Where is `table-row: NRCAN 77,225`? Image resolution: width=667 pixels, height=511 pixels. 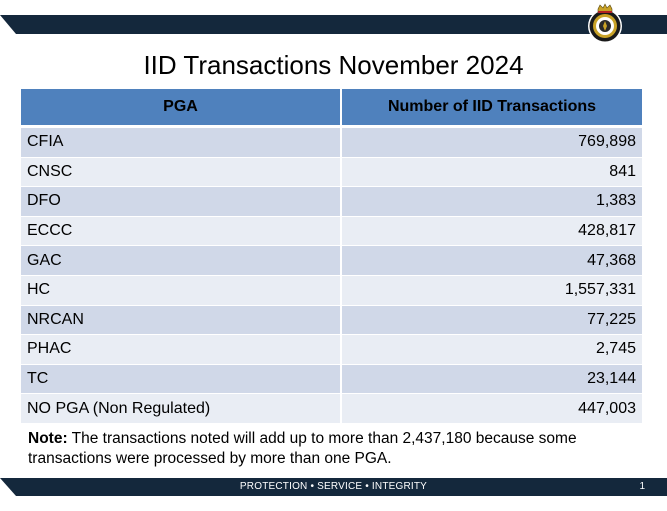
table-row: NRCAN 77,225 is located at coordinates (331, 320).